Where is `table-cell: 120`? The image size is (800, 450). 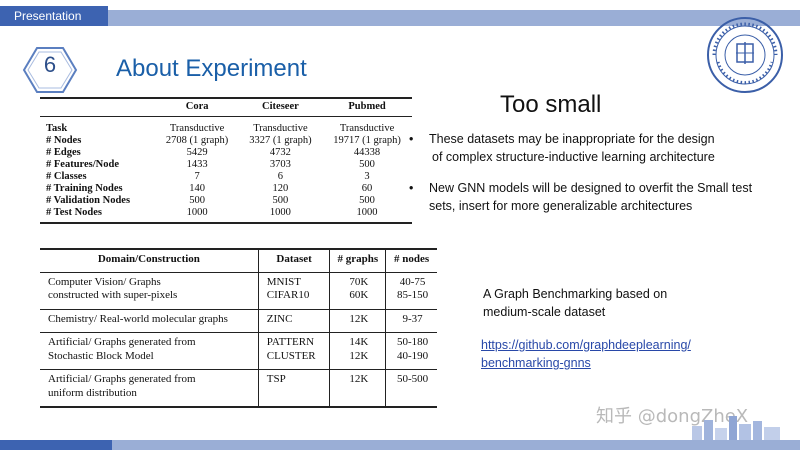 table-cell: 120 is located at coordinates (280, 188).